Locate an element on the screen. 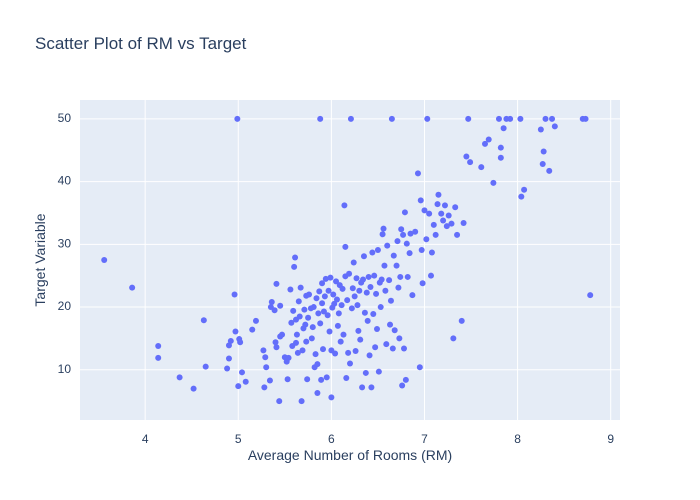 This screenshot has height=500, width=700. x-tick-label: 7 is located at coordinates (424, 439).